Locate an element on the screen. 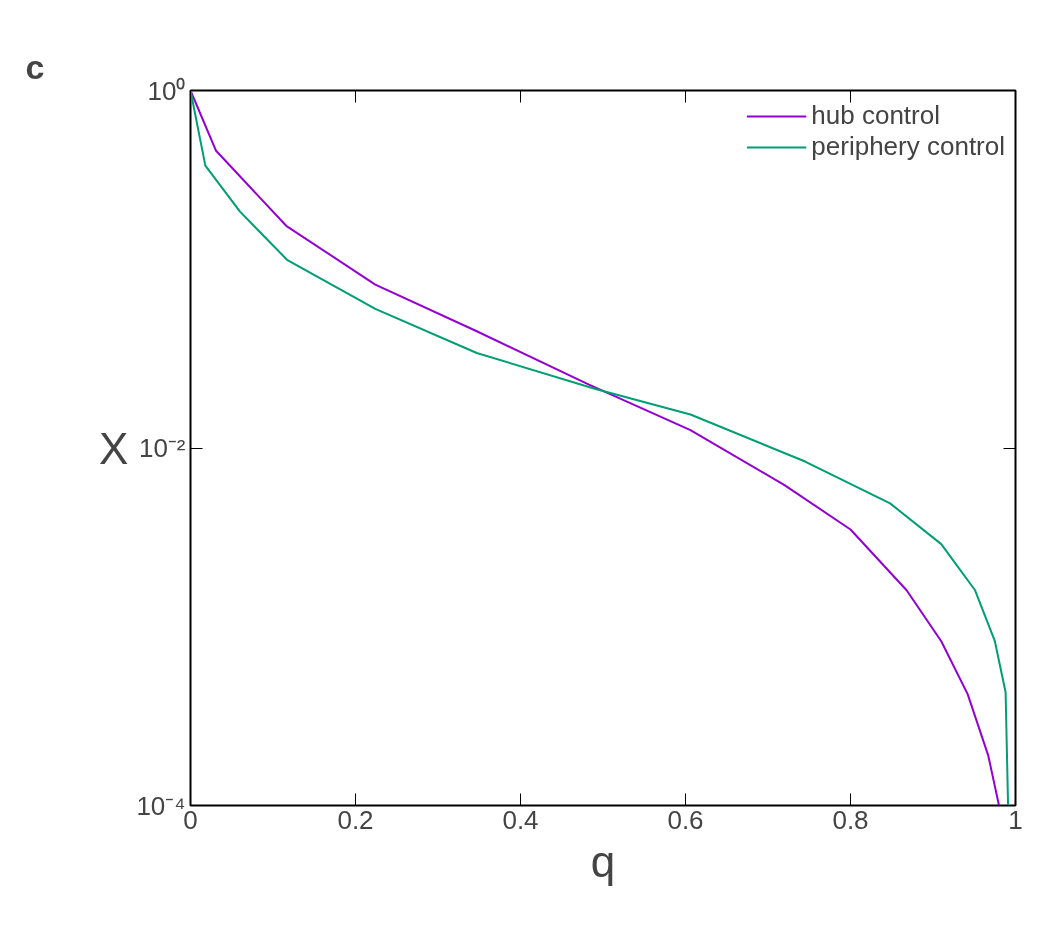  x-tick-label: 0.2 is located at coordinates (355, 819).